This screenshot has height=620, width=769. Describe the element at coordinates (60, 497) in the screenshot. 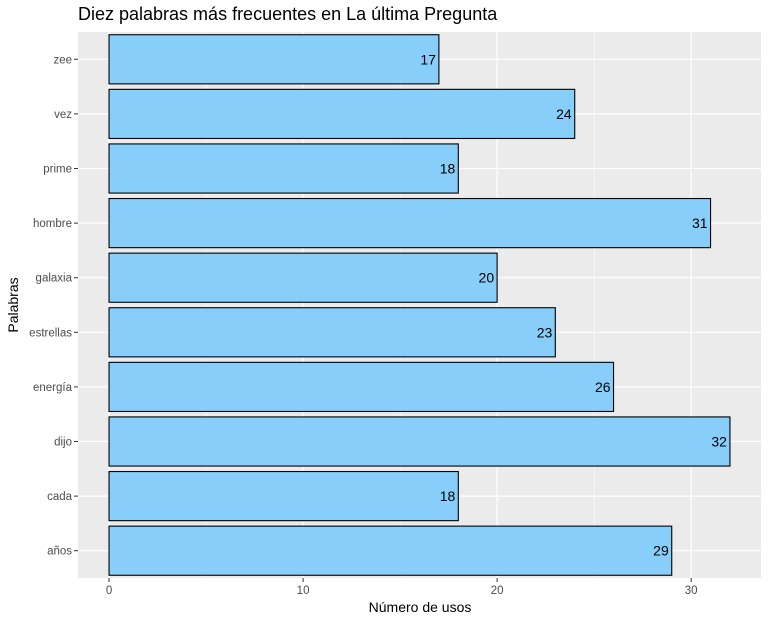

I see `y-tick-label-cada: cada` at that location.